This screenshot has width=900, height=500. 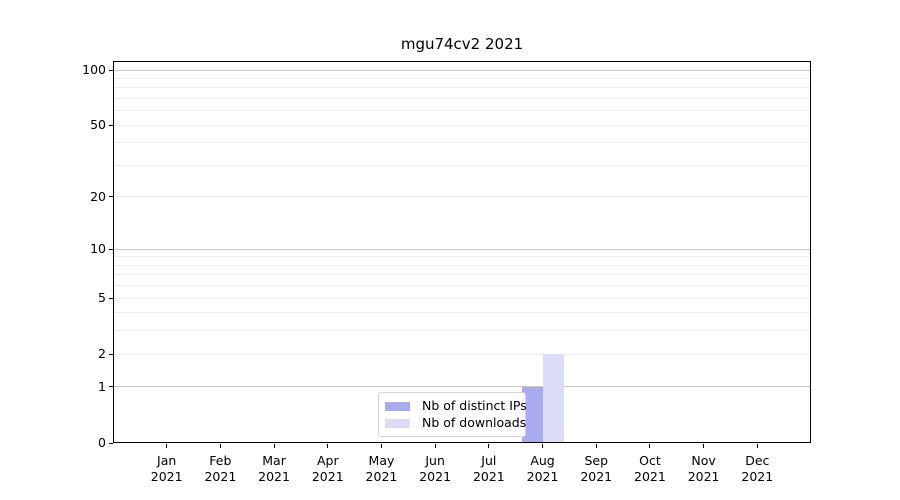 I want to click on x-axis-tick-label: Jun 2021, so click(x=435, y=468).